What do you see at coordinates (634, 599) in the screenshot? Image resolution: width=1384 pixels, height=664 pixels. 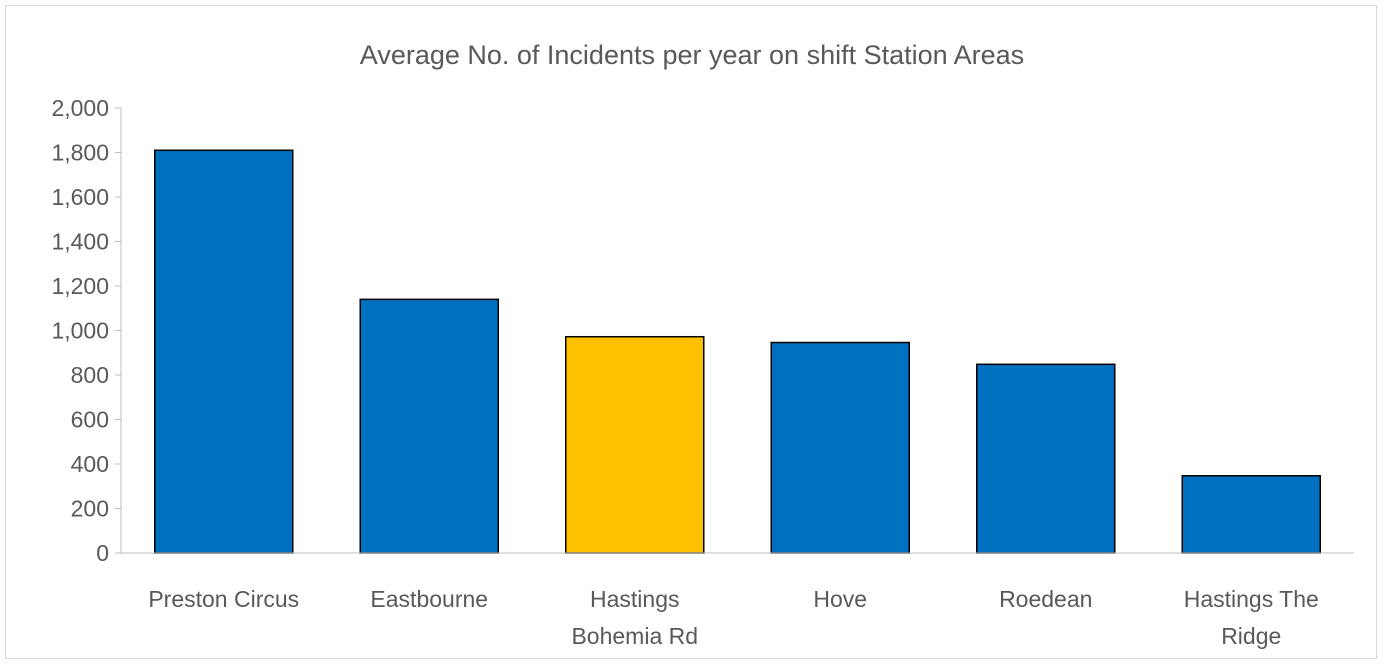 I see `x-category-label: Hastings` at bounding box center [634, 599].